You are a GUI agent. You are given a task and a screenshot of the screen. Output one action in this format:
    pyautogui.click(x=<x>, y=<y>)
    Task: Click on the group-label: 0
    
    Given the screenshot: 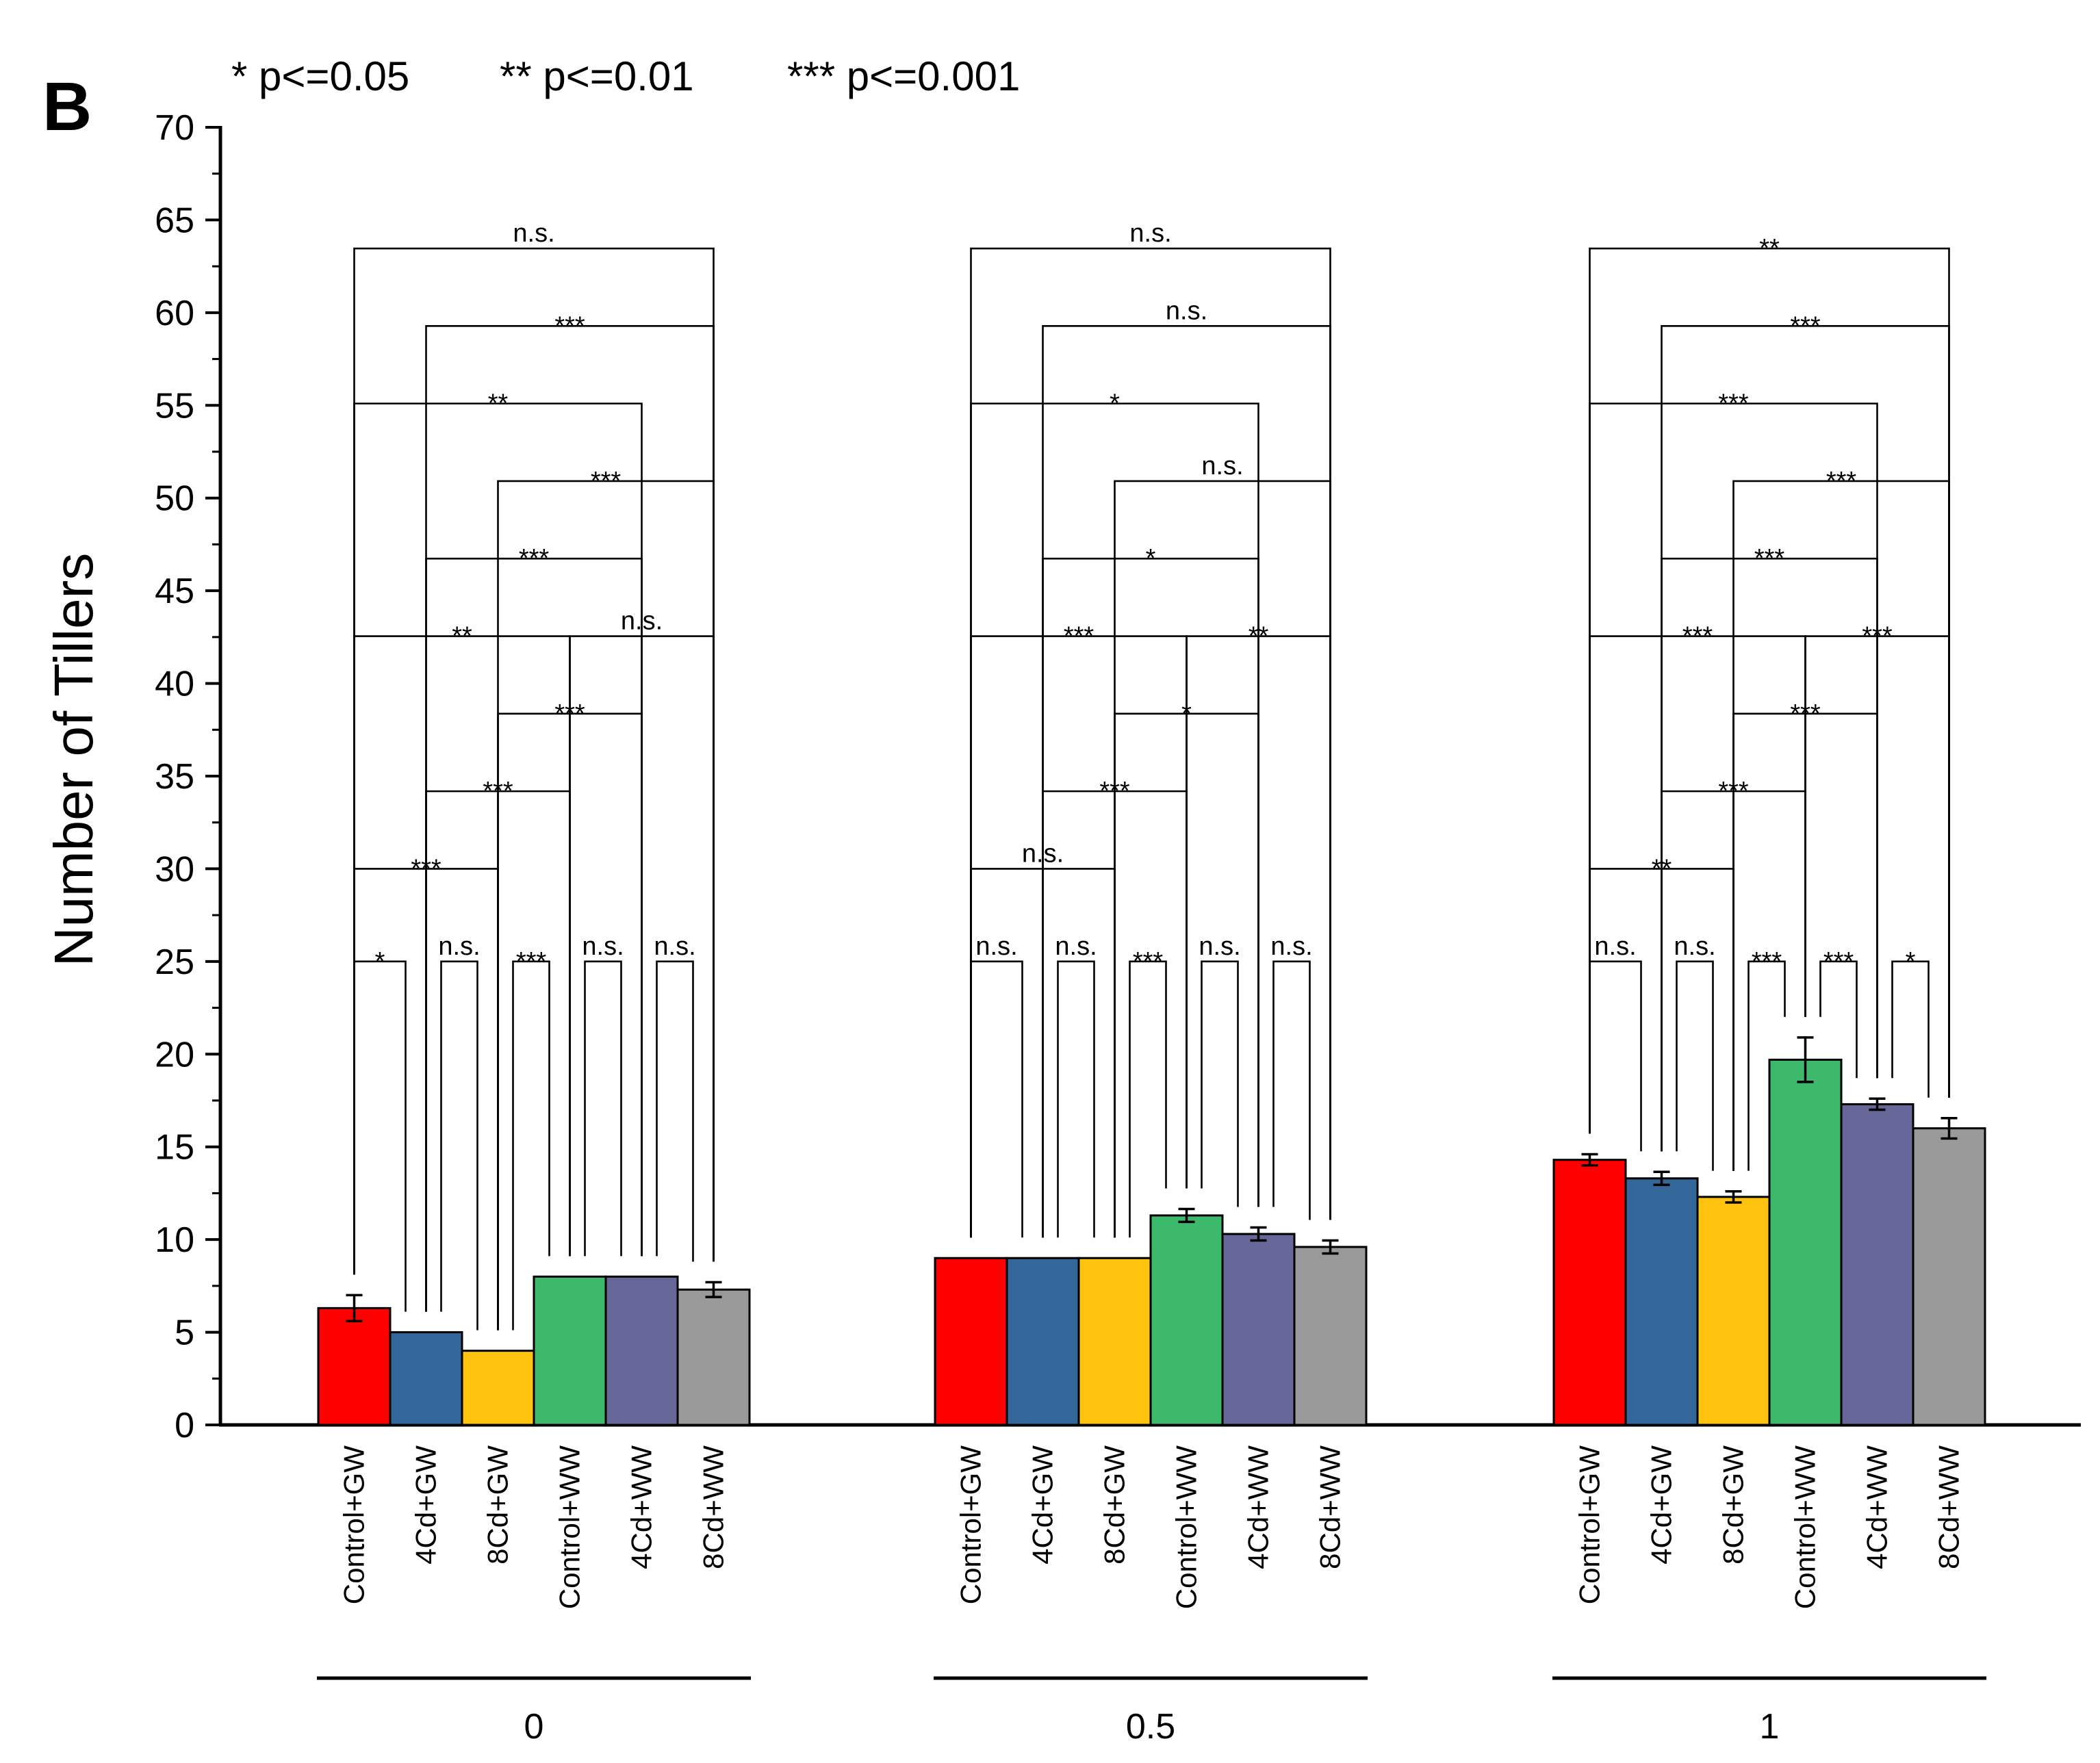 What is the action you would take?
    pyautogui.click(x=534, y=1727)
    